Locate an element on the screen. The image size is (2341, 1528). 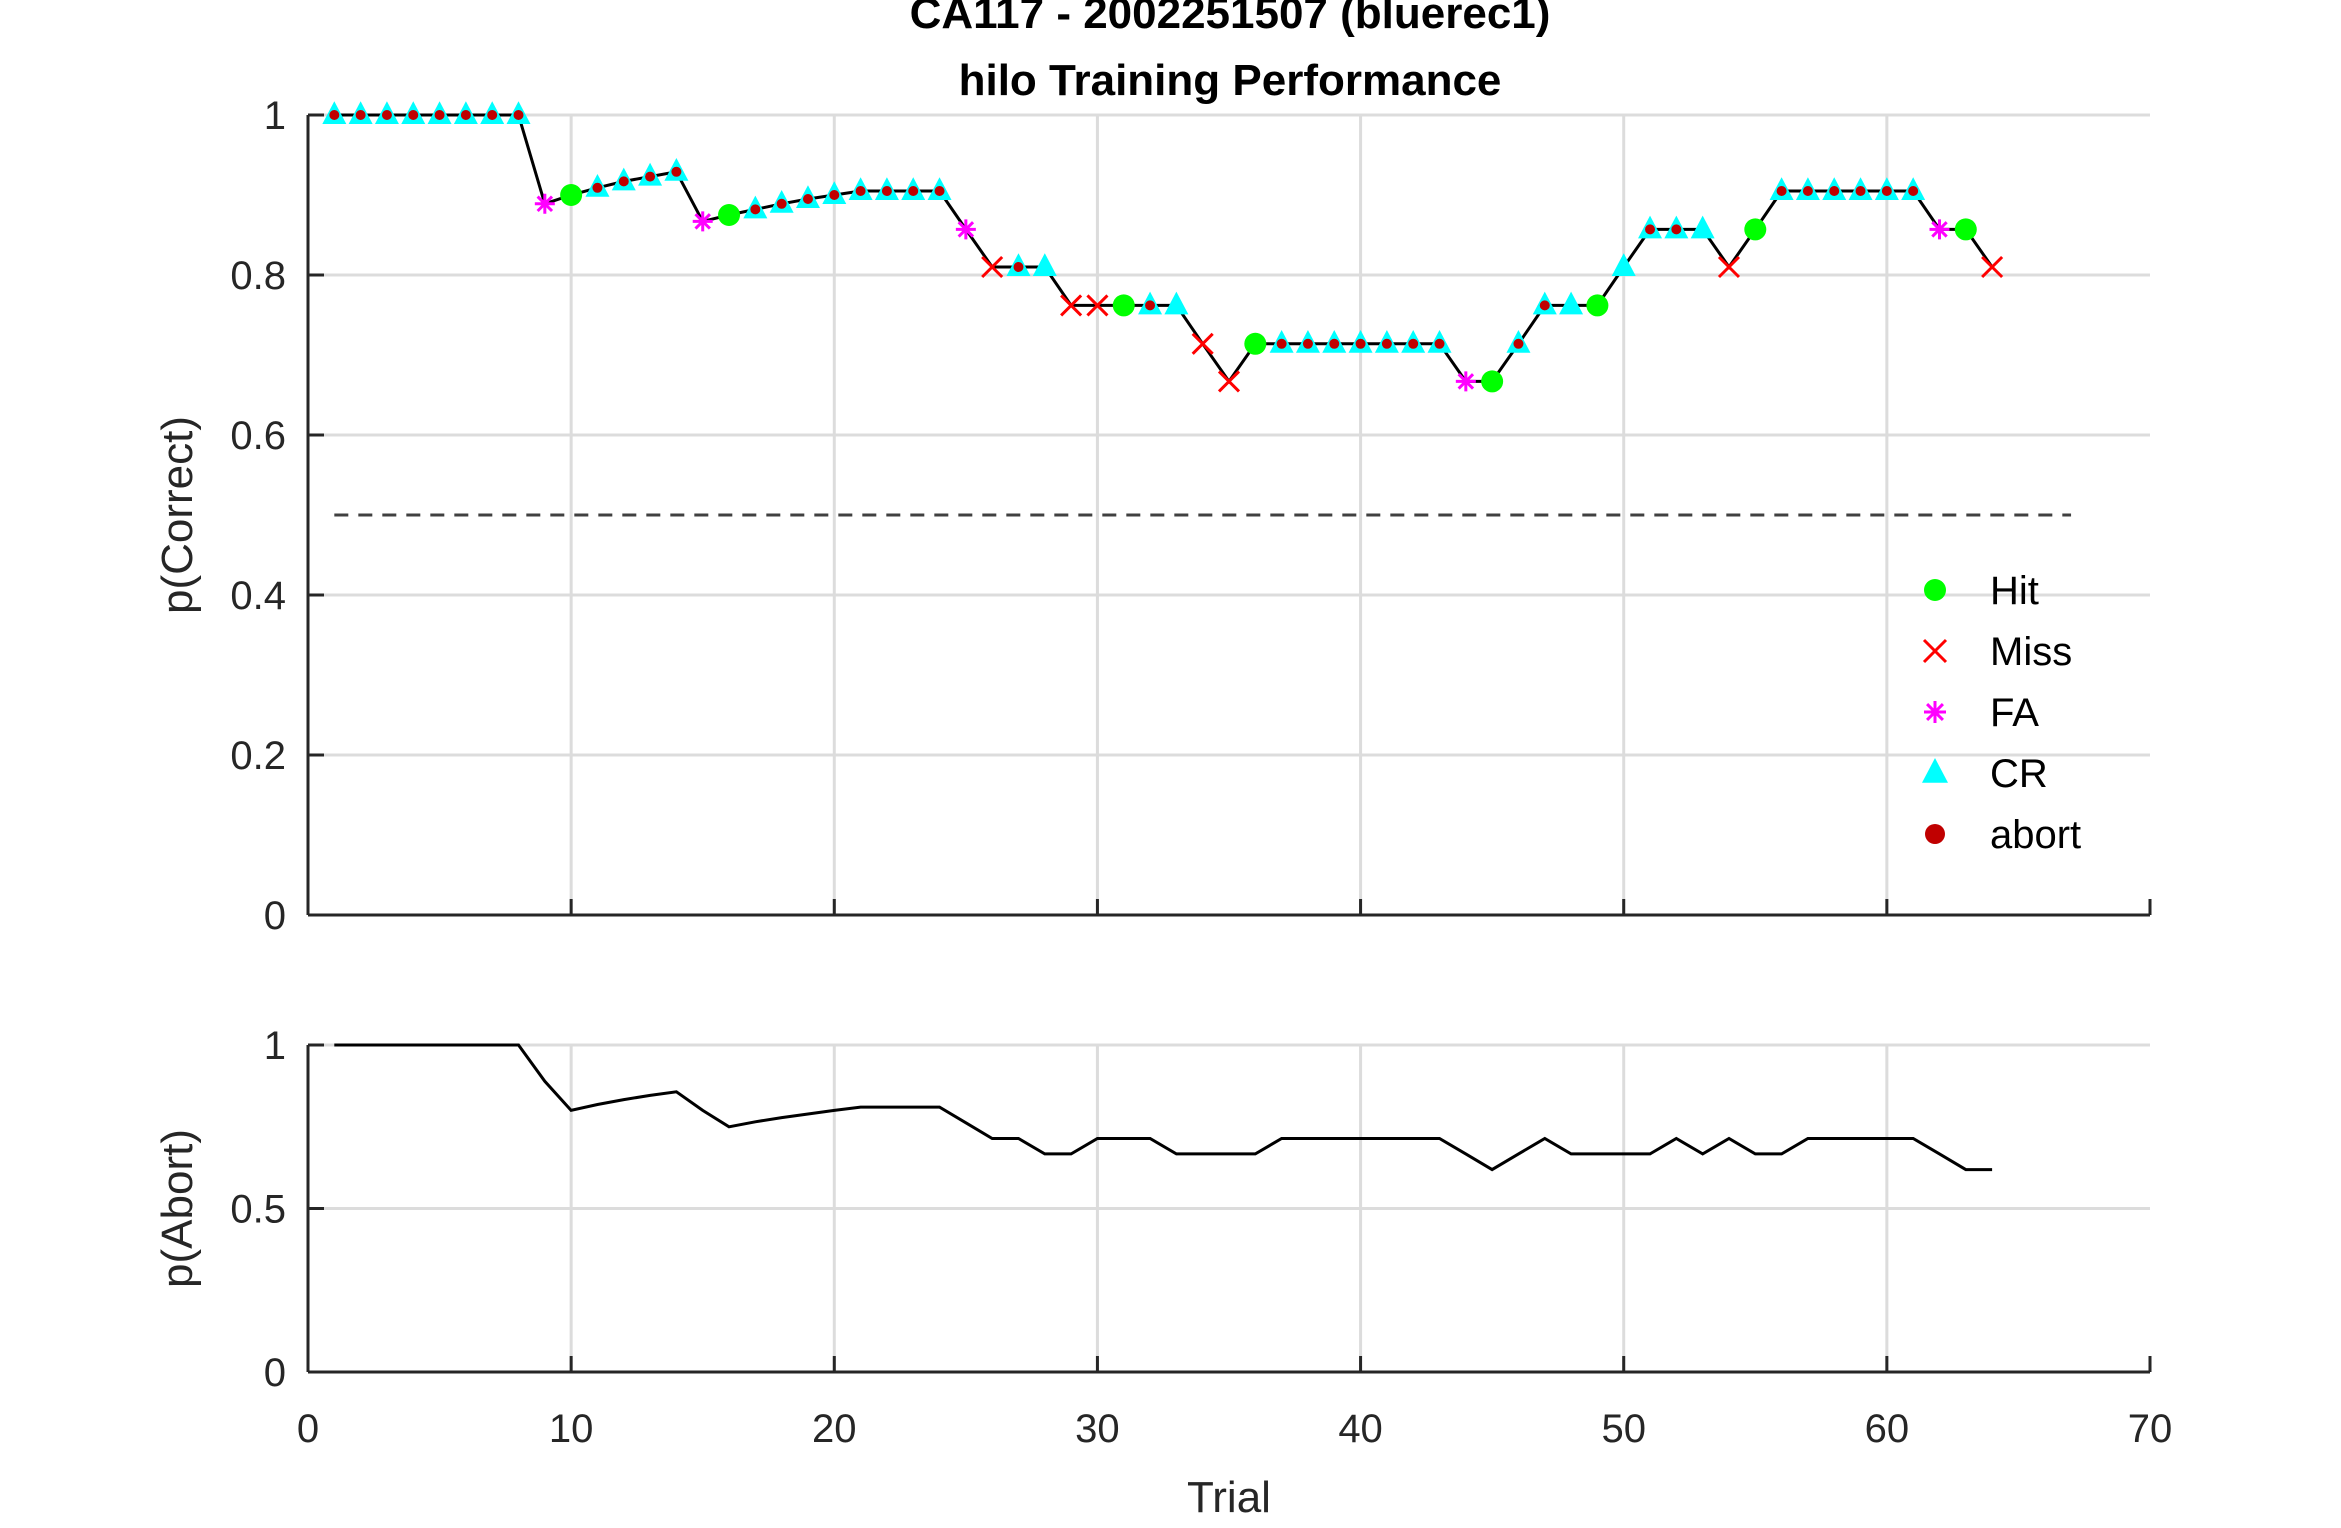
legend-marker-abort is located at coordinates (1935, 834).